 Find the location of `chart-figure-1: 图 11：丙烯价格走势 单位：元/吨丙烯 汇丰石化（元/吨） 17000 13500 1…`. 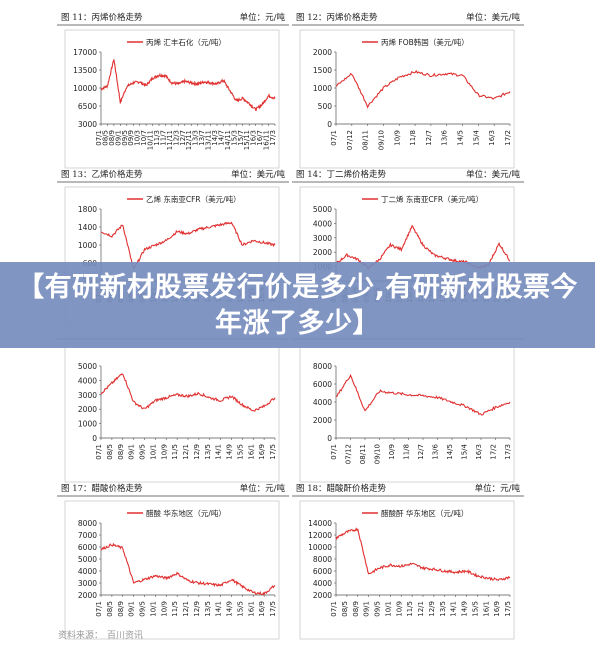

chart-figure-1: 图 11：丙烯价格走势 单位：元/吨丙烯 汇丰石化（元/吨） 17000 13500 1… is located at coordinates (173, 90).